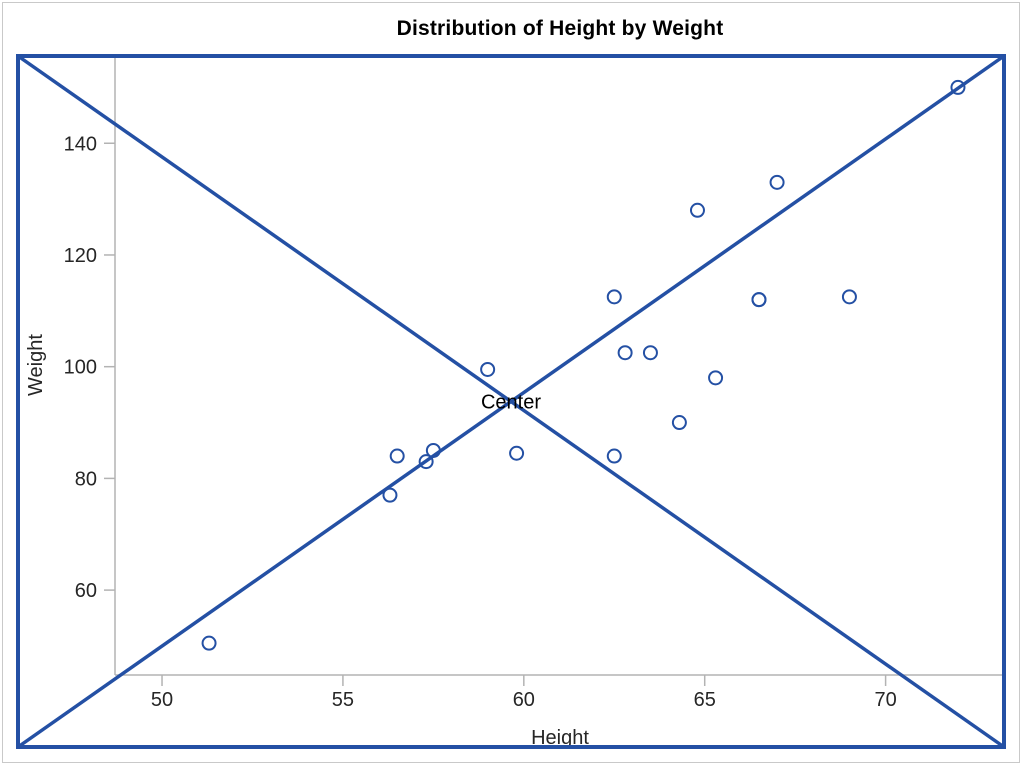  What do you see at coordinates (885, 700) in the screenshot?
I see `x-tick-label: 70` at bounding box center [885, 700].